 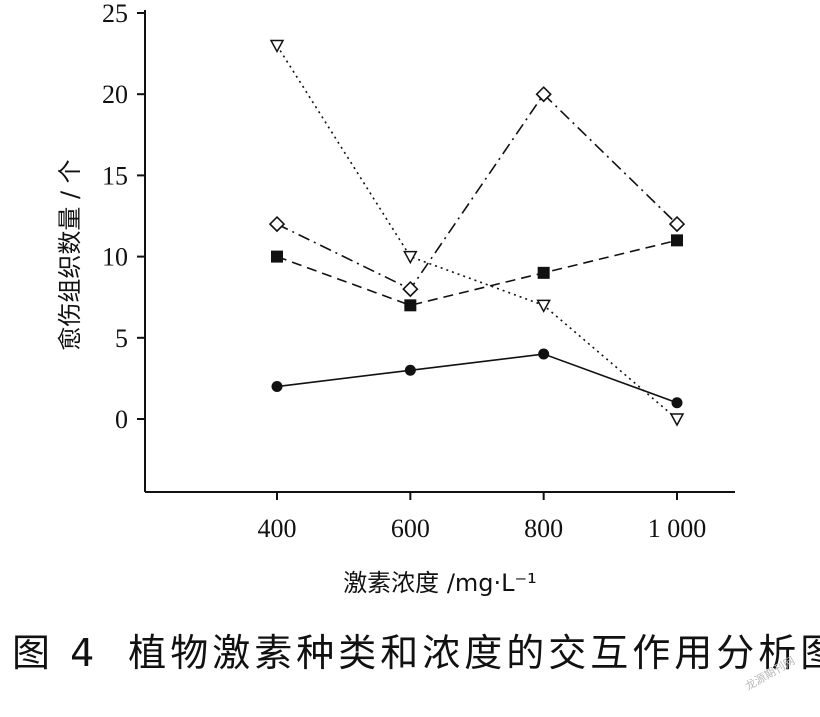 What do you see at coordinates (277, 528) in the screenshot?
I see `x-tick-label: 400` at bounding box center [277, 528].